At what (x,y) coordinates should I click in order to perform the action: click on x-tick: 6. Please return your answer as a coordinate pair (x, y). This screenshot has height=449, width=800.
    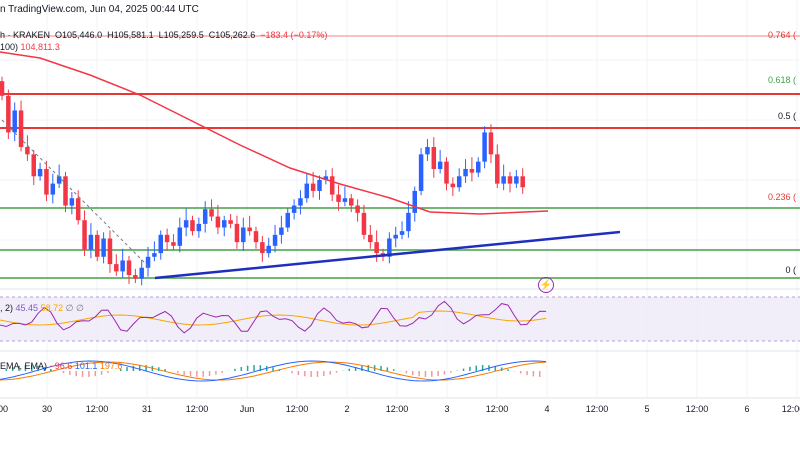
    Looking at the image, I should click on (747, 409).